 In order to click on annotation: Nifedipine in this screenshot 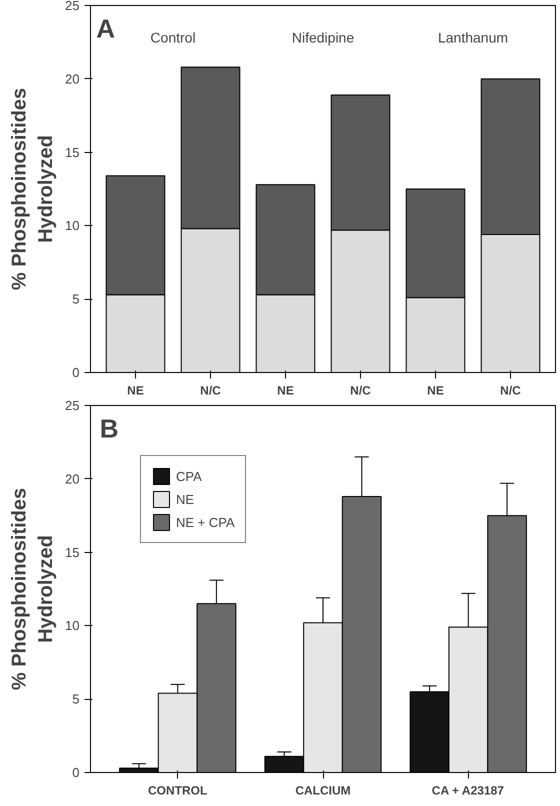, I will do `click(323, 38)`.